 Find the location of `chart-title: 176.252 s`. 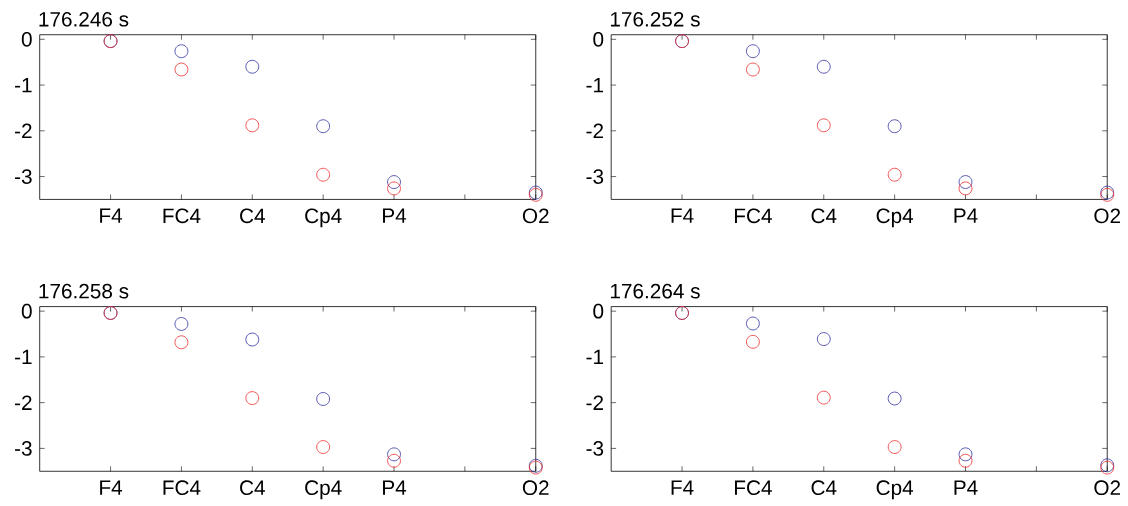

chart-title: 176.252 s is located at coordinates (655, 19).